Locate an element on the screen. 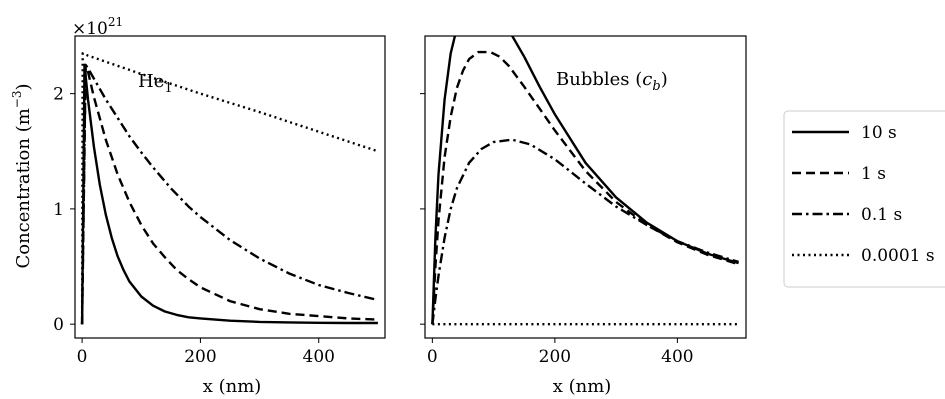  y-axis-label-close: ) is located at coordinates (23, 86).